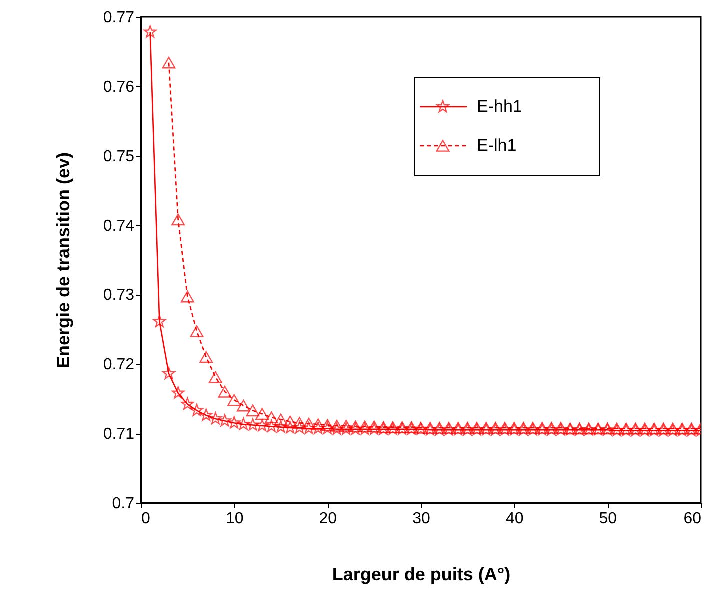 This screenshot has height=608, width=719. I want to click on x-tick-label: 60, so click(693, 519).